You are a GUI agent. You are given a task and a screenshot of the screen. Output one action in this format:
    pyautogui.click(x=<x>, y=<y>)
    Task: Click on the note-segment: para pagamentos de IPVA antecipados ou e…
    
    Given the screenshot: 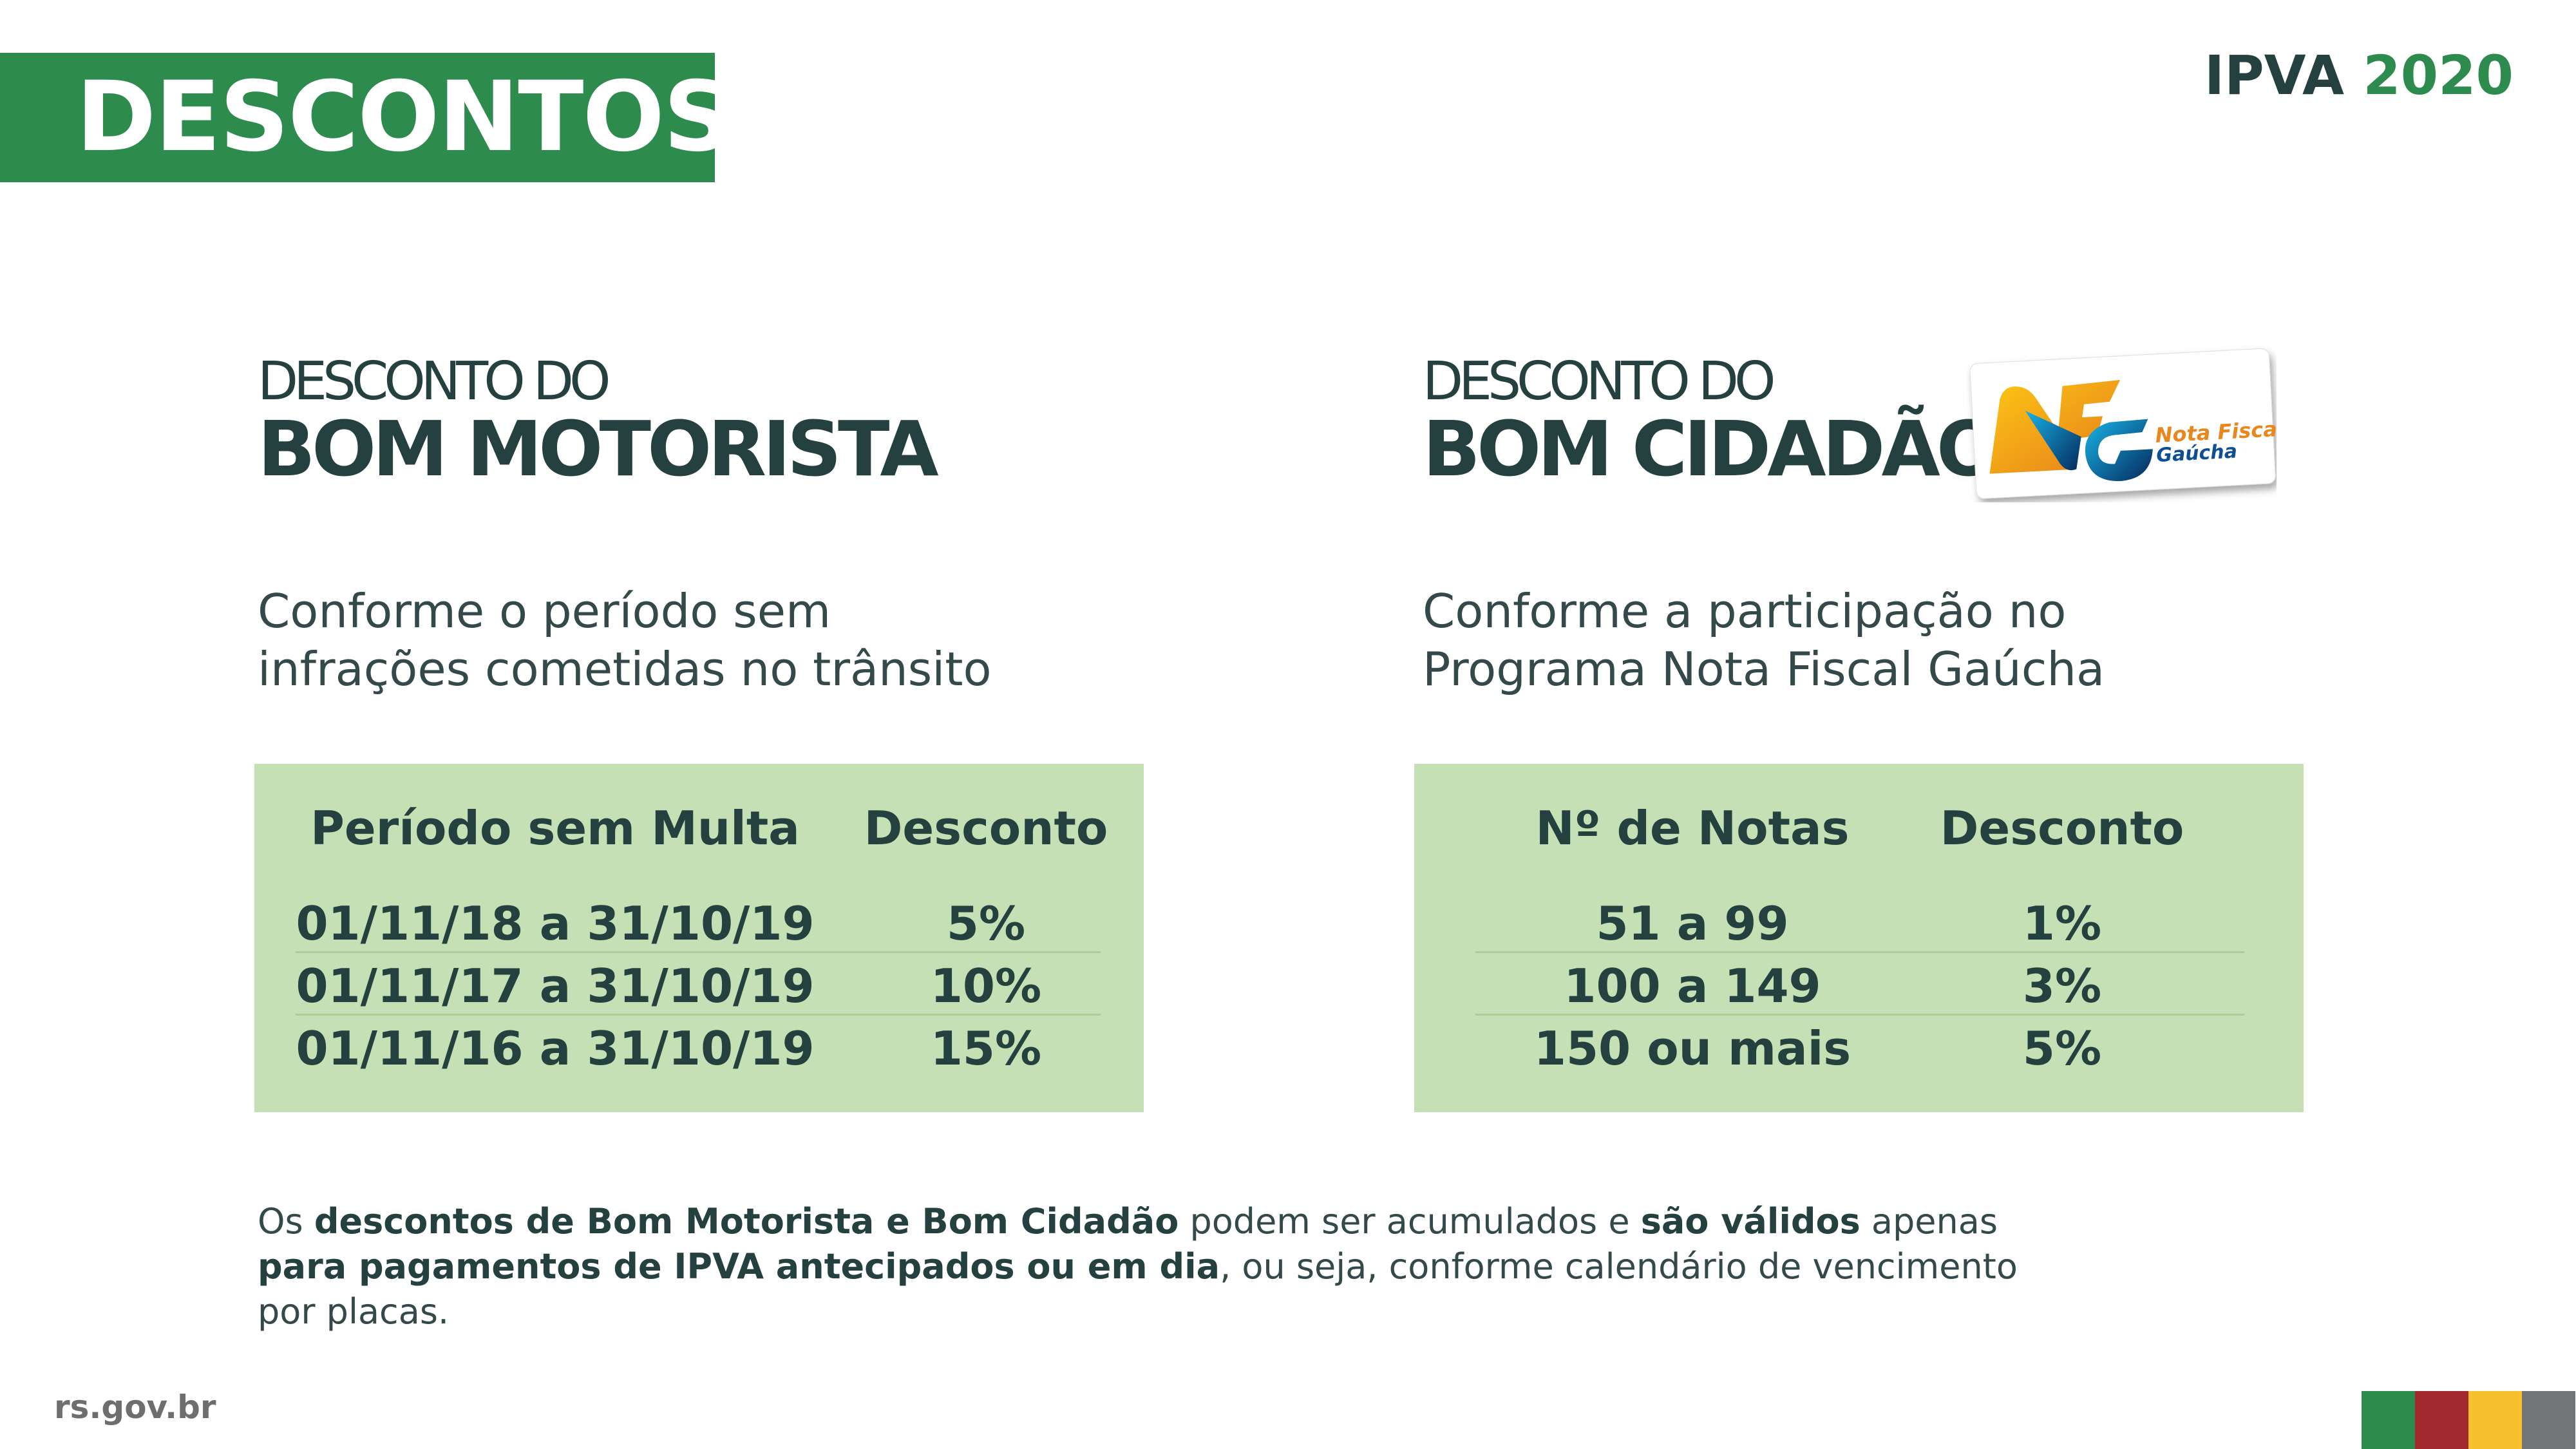 What is the action you would take?
    pyautogui.click(x=739, y=1266)
    